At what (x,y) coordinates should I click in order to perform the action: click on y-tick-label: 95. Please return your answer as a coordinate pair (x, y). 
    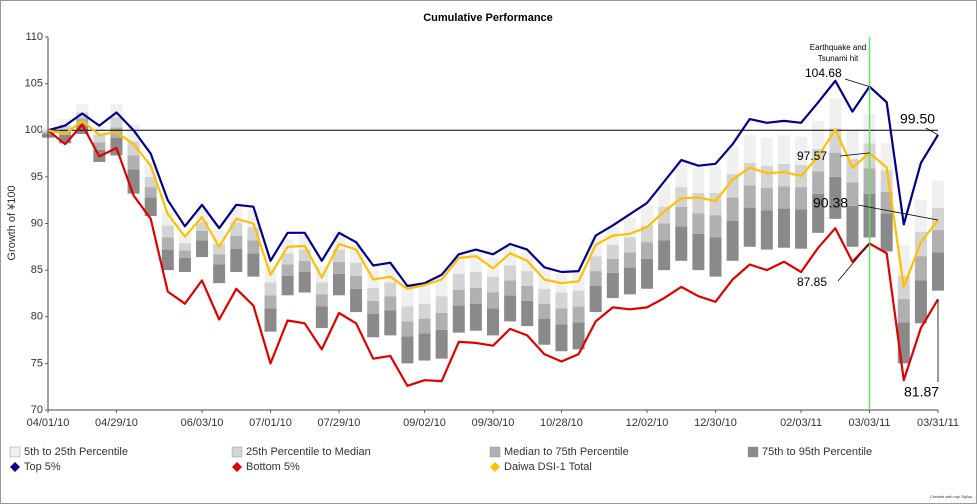
    Looking at the image, I should click on (37, 177).